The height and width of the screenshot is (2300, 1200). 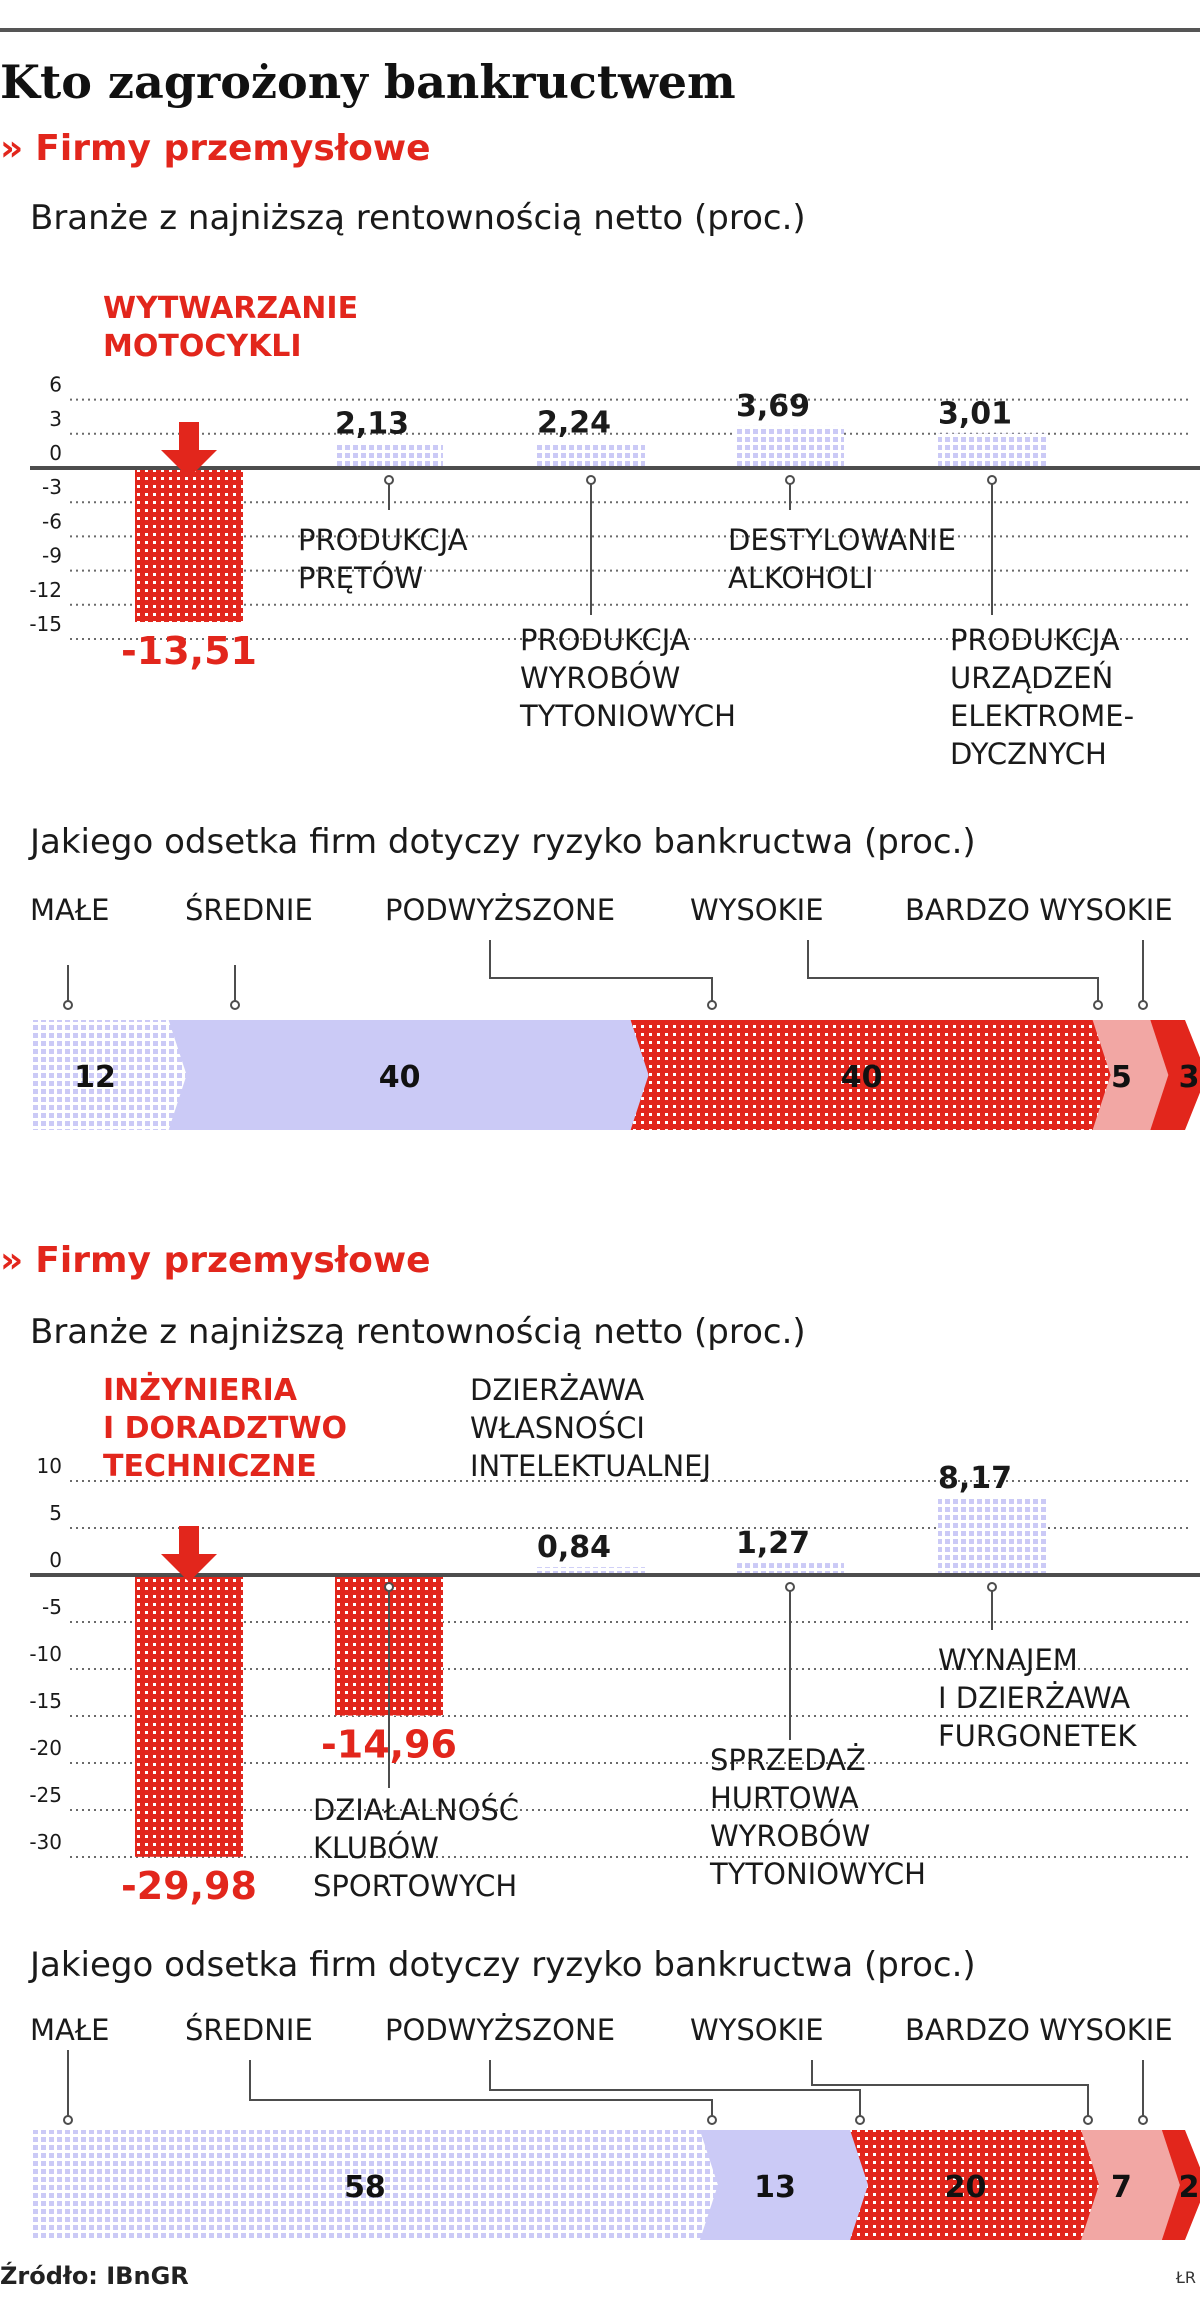 I want to click on y-tick-label: 10, so click(x=49, y=1466).